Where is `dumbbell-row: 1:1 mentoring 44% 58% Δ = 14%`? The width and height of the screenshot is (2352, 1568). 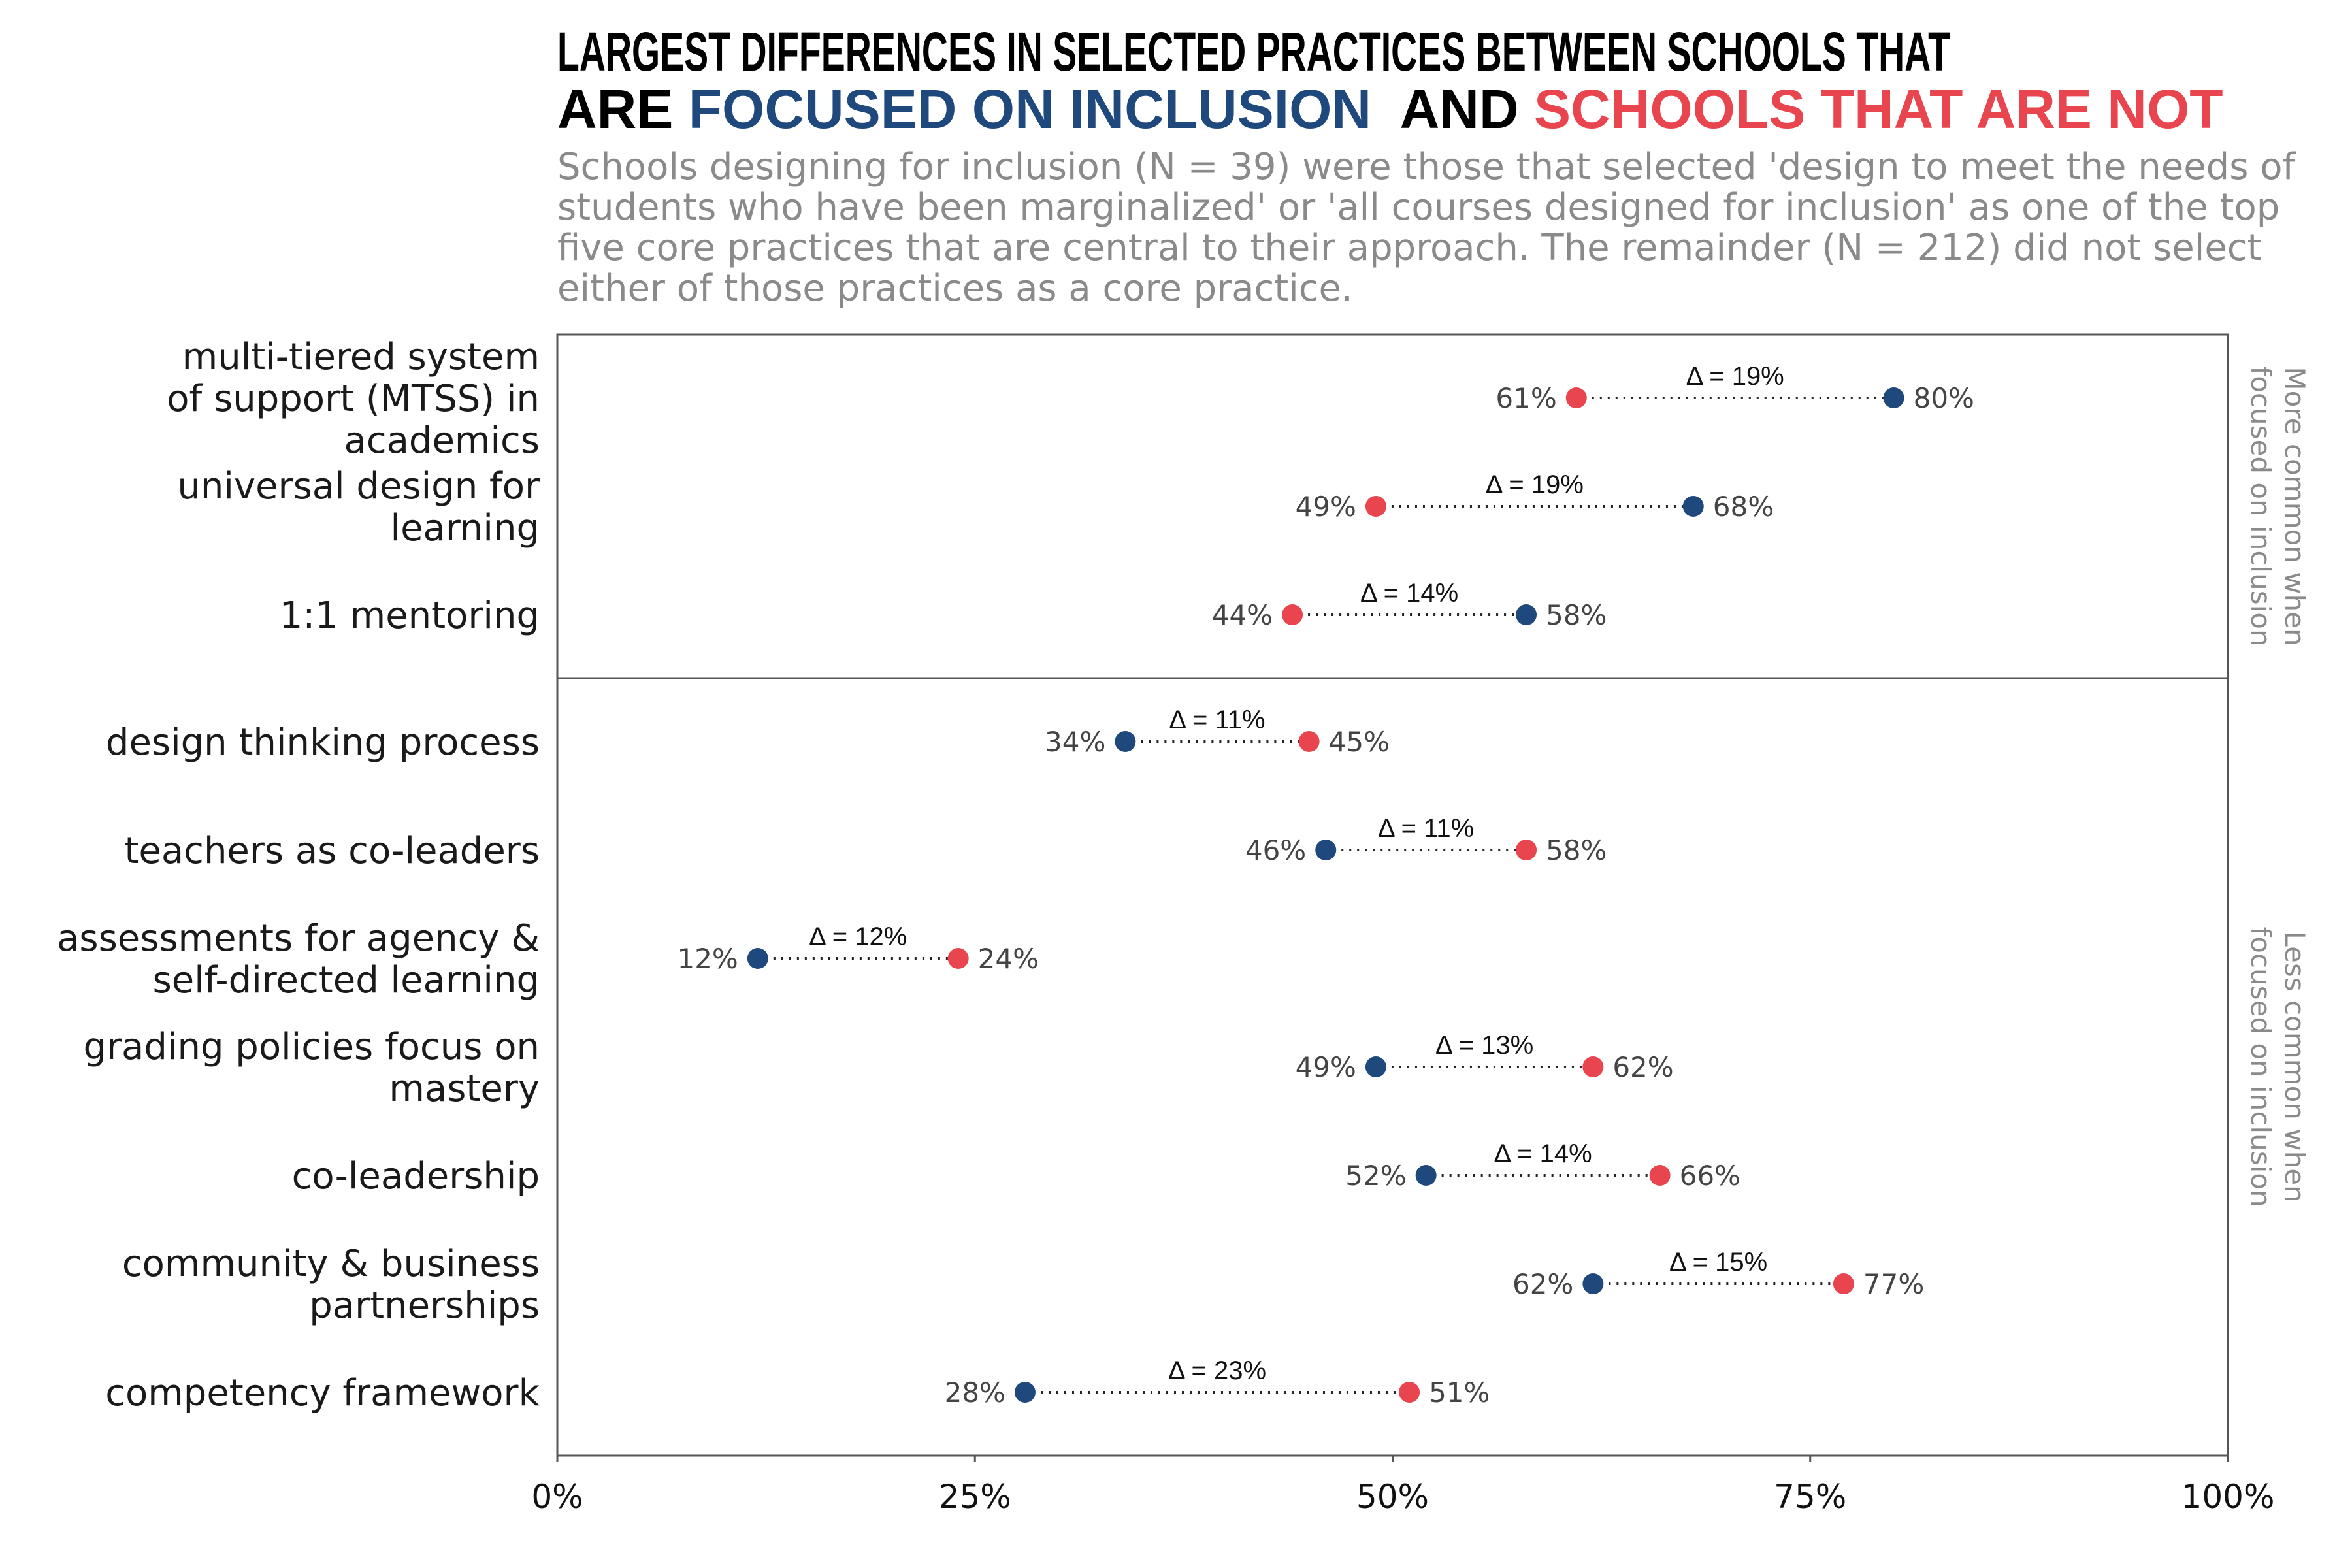
dumbbell-row: 1:1 mentoring 44% 58% Δ = 14% is located at coordinates (943, 608).